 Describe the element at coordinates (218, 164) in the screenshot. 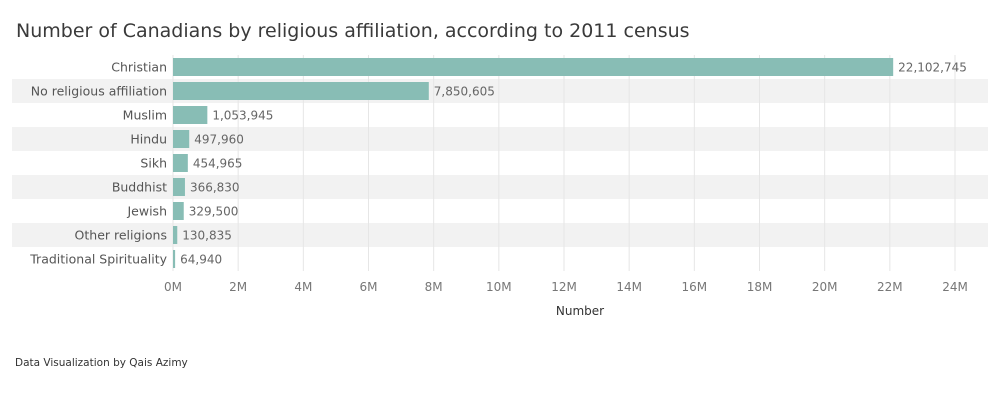

I see `value-label: 454,965` at that location.